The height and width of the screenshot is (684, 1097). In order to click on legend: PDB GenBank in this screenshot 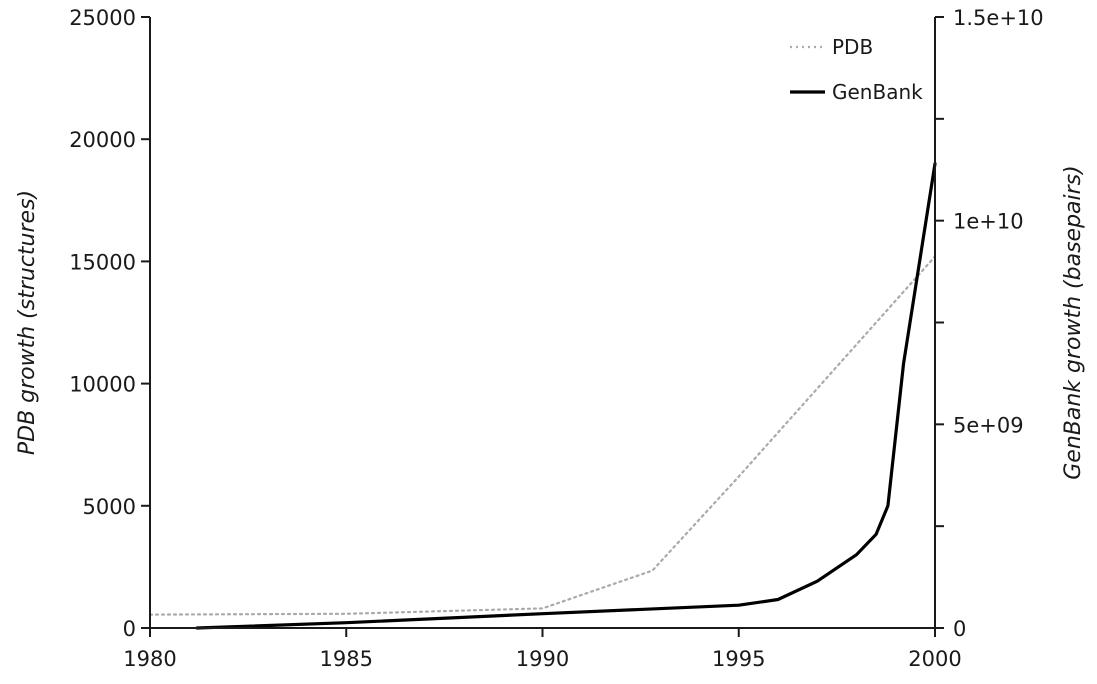, I will do `click(856, 69)`.